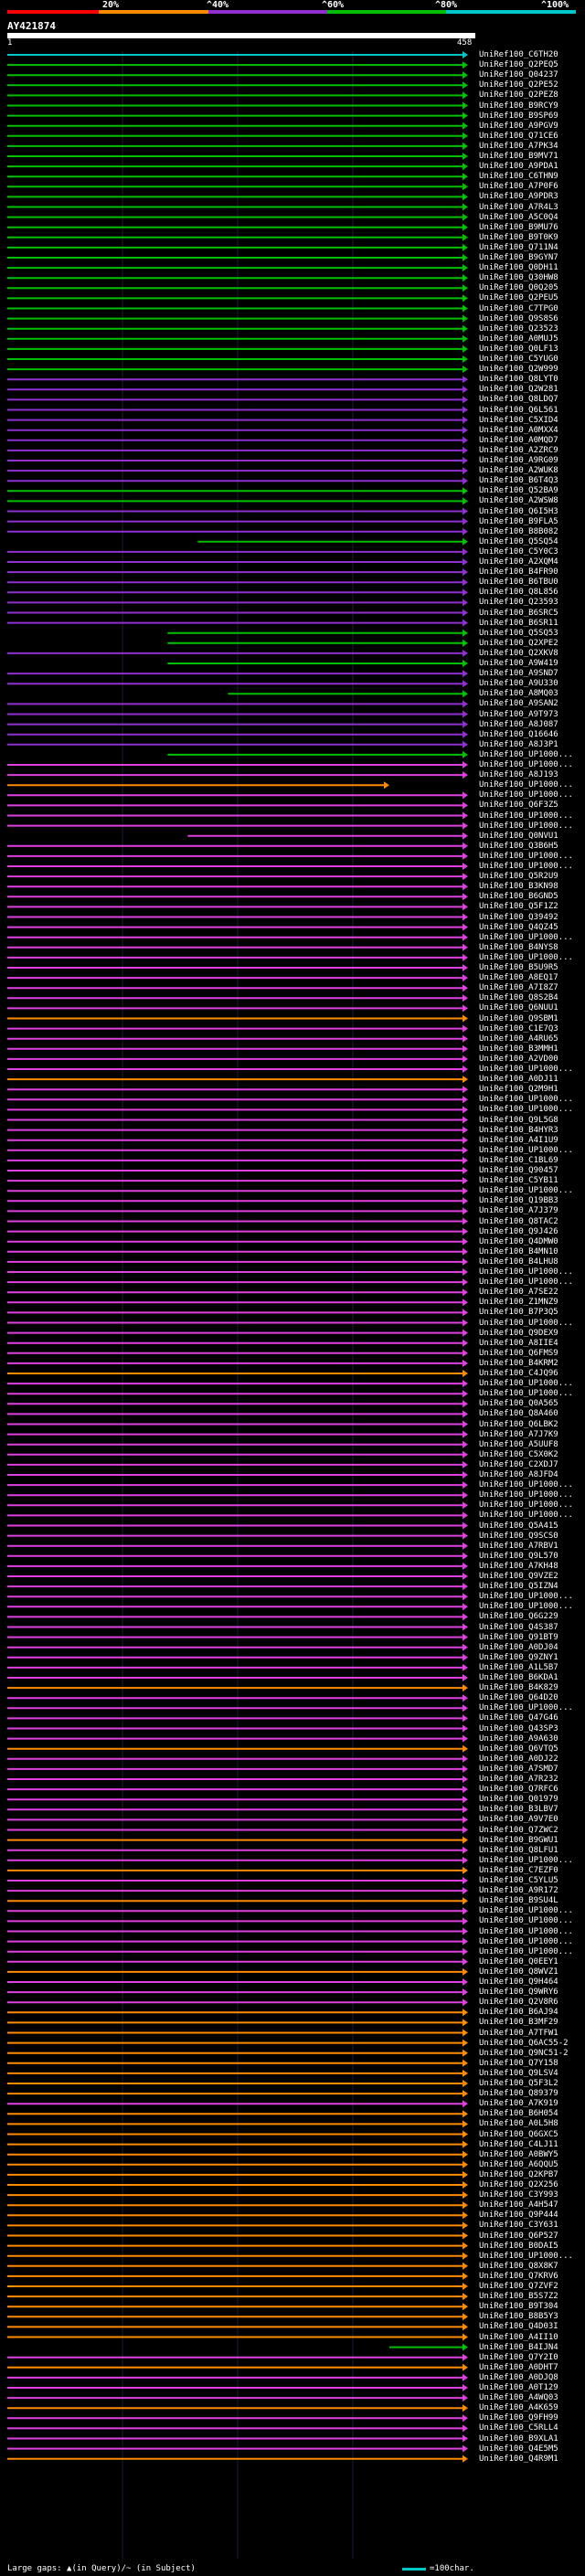 This screenshot has width=585, height=2576. I want to click on hit-label: UniRef100_A7I8Z7, so click(518, 988).